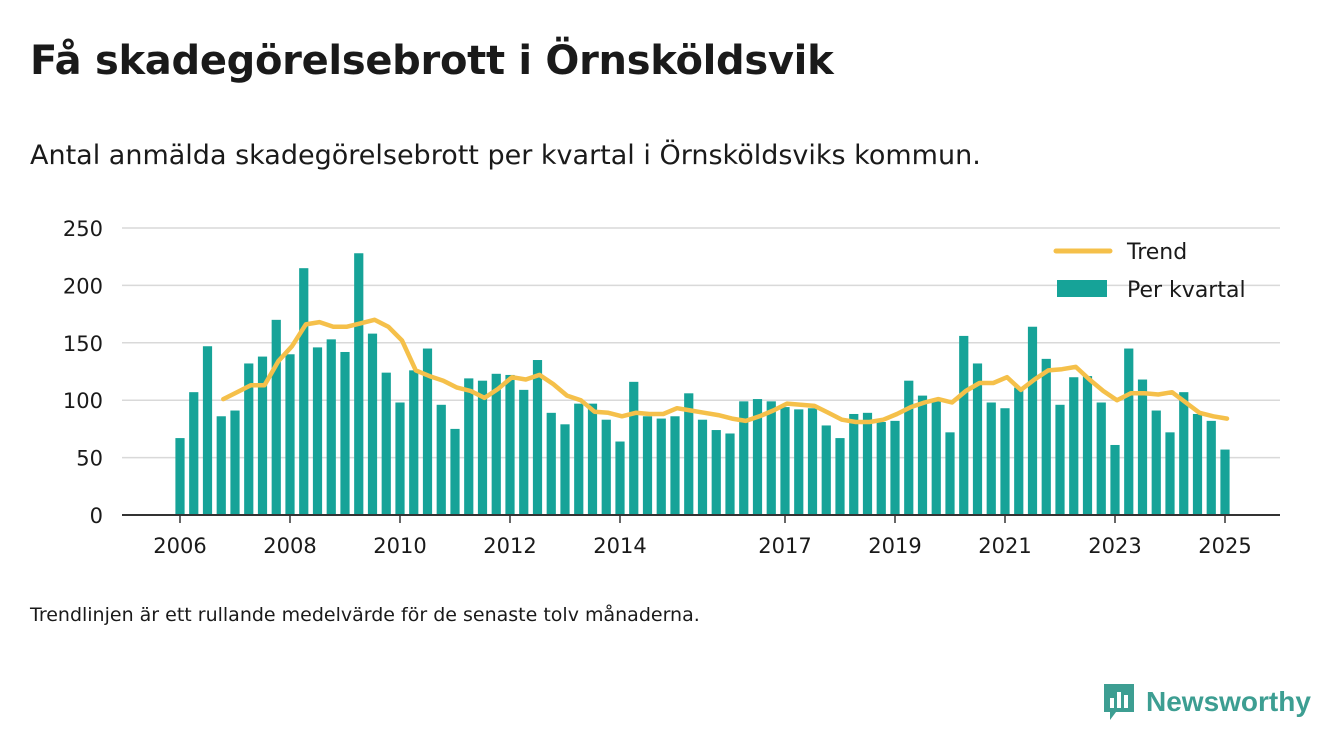 The width and height of the screenshot is (1340, 753). Describe the element at coordinates (509, 546) in the screenshot. I see `x-tick-label: 2012` at that location.